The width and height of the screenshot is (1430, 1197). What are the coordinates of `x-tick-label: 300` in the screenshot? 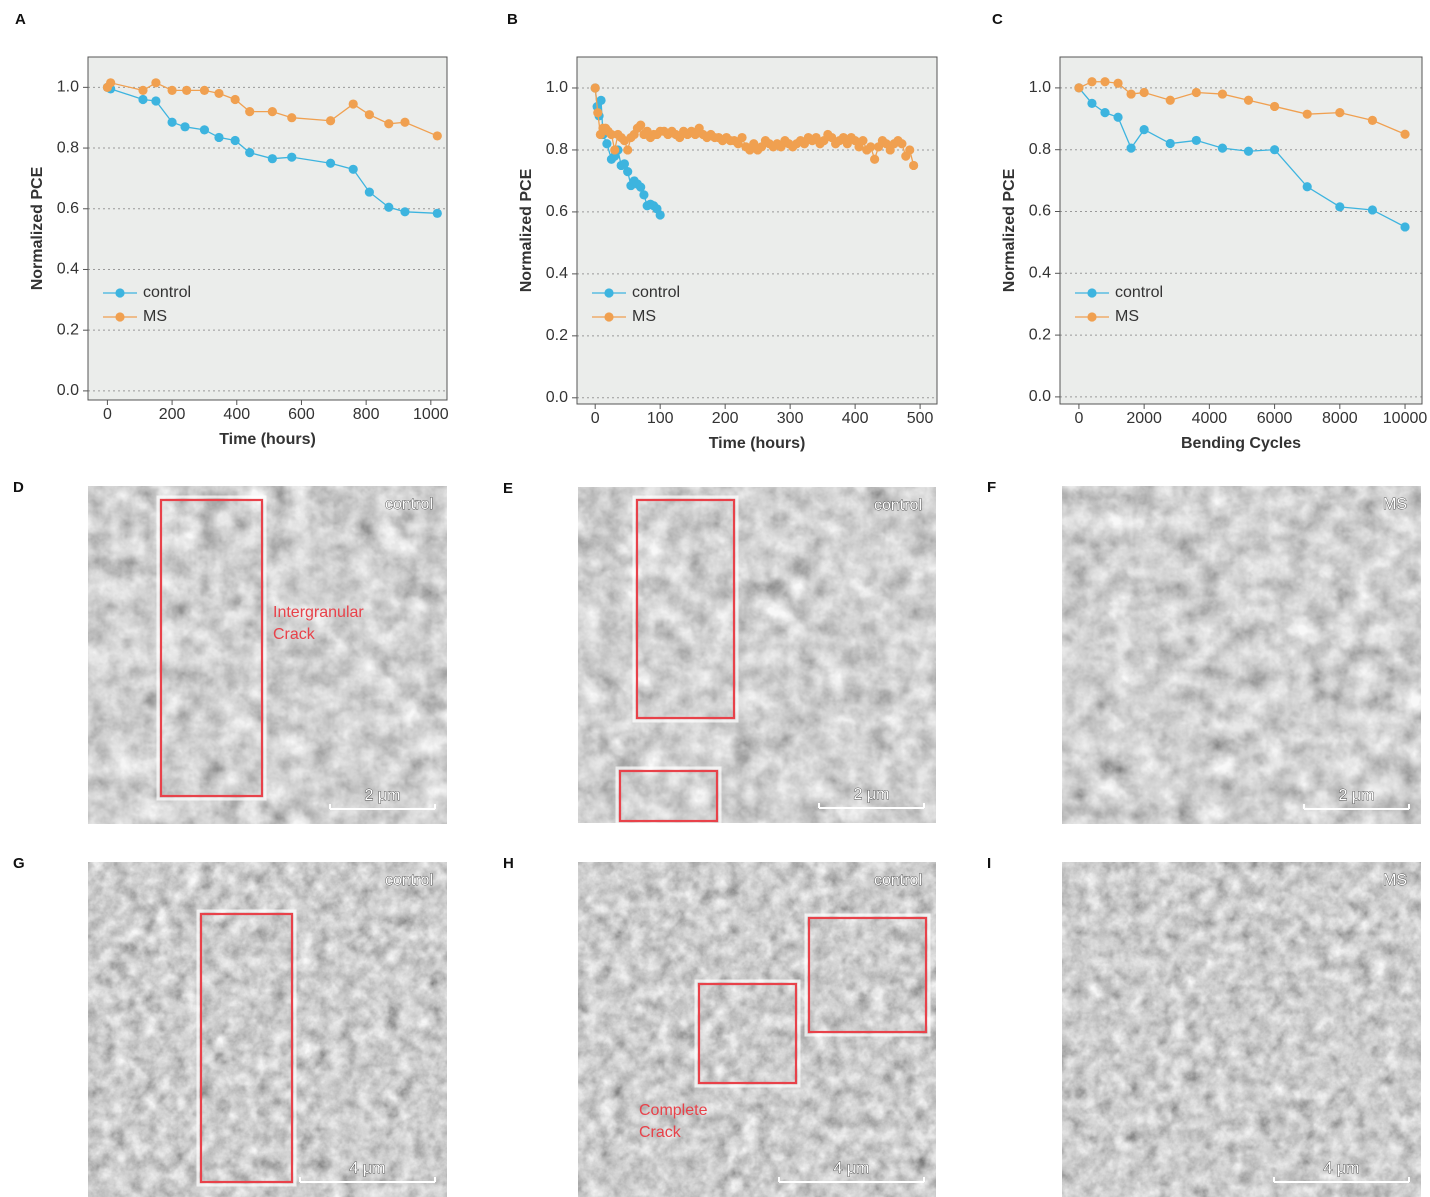 It's located at (790, 418).